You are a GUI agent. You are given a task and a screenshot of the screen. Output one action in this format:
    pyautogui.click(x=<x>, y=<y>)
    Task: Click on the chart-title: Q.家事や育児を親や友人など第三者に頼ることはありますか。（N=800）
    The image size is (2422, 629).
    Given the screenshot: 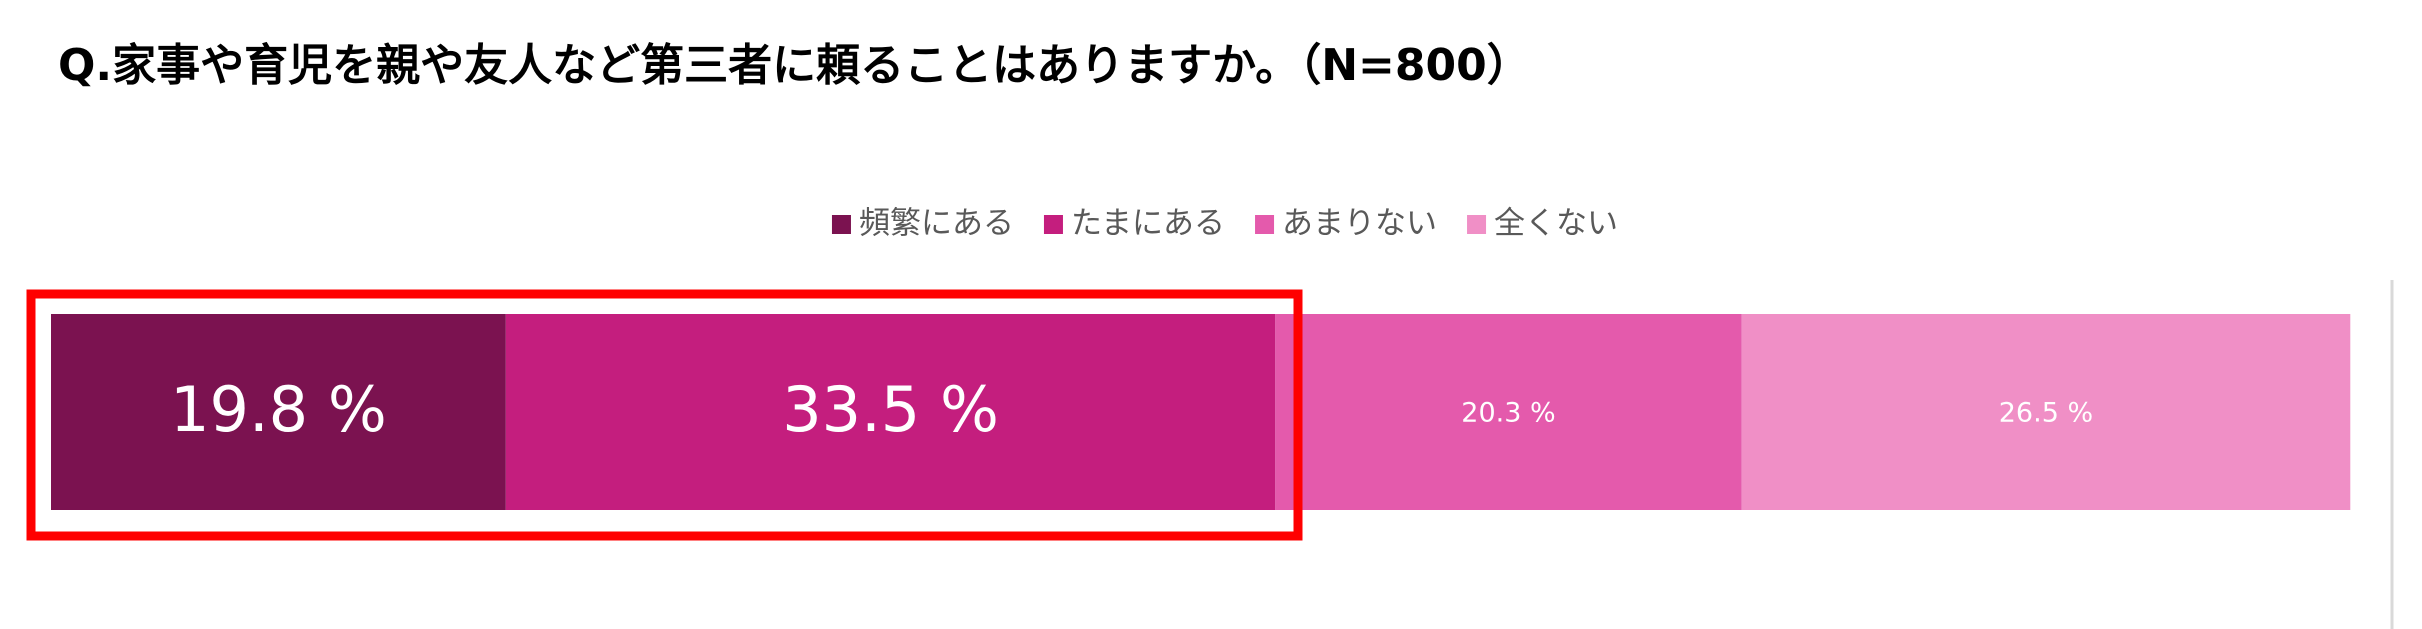 What is the action you would take?
    pyautogui.click(x=794, y=65)
    